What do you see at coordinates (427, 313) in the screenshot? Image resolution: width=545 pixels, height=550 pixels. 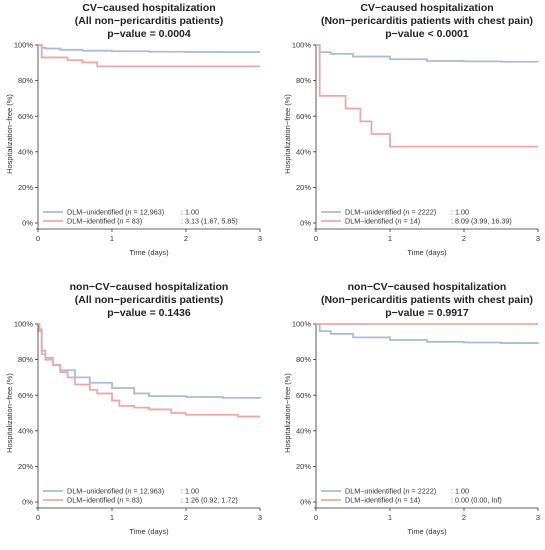 I see `chart-title-line-3: p−value = 0.9917` at bounding box center [427, 313].